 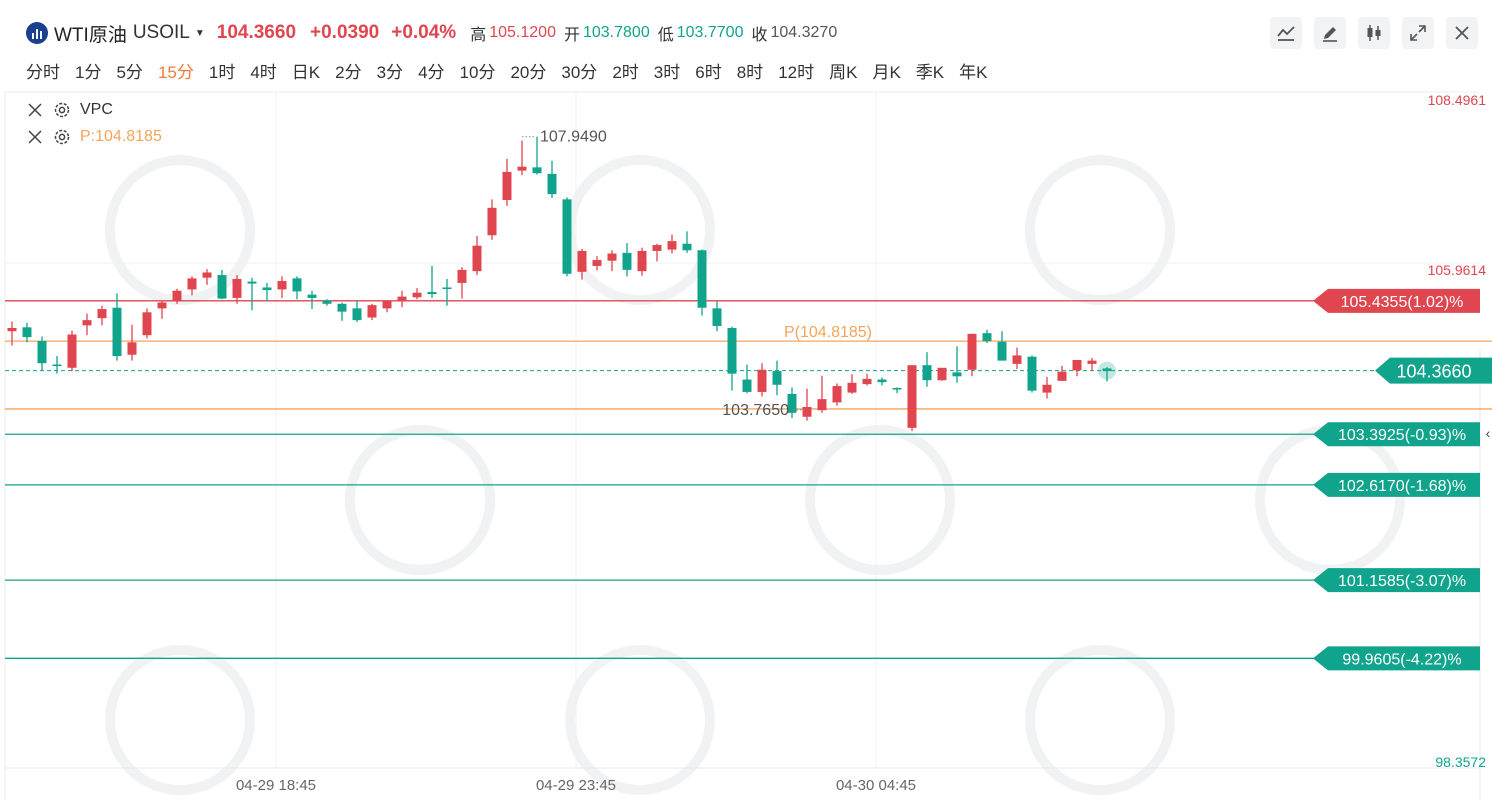 I want to click on period-tab: 周K, so click(x=843, y=72).